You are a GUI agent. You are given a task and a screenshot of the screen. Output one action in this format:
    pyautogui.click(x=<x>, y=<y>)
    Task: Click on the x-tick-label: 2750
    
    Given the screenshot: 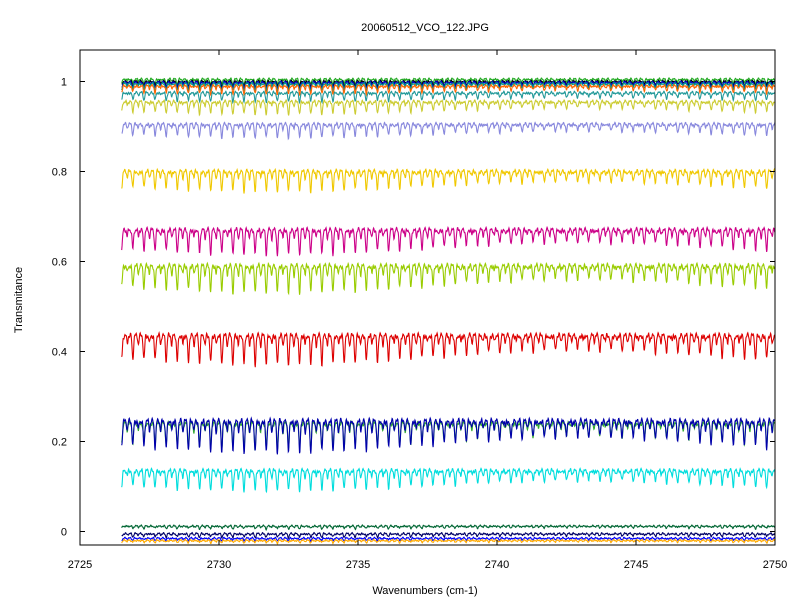 What is the action you would take?
    pyautogui.click(x=775, y=565)
    